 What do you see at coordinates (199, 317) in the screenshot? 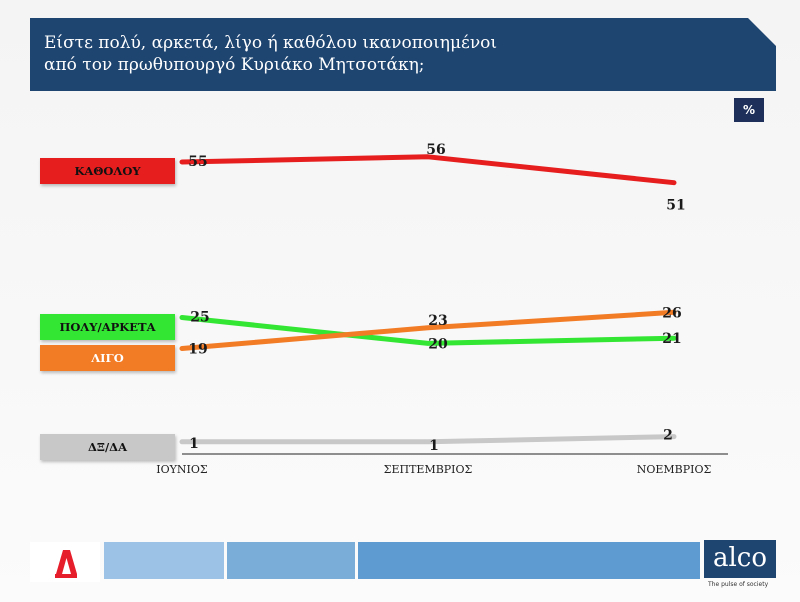
I see `data-label: 25` at bounding box center [199, 317].